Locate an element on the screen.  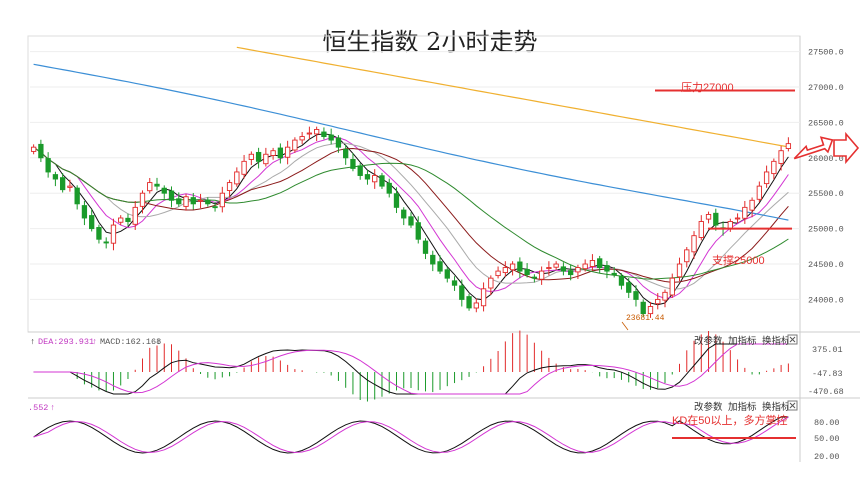
kd-label: .552 is located at coordinates (38, 408).